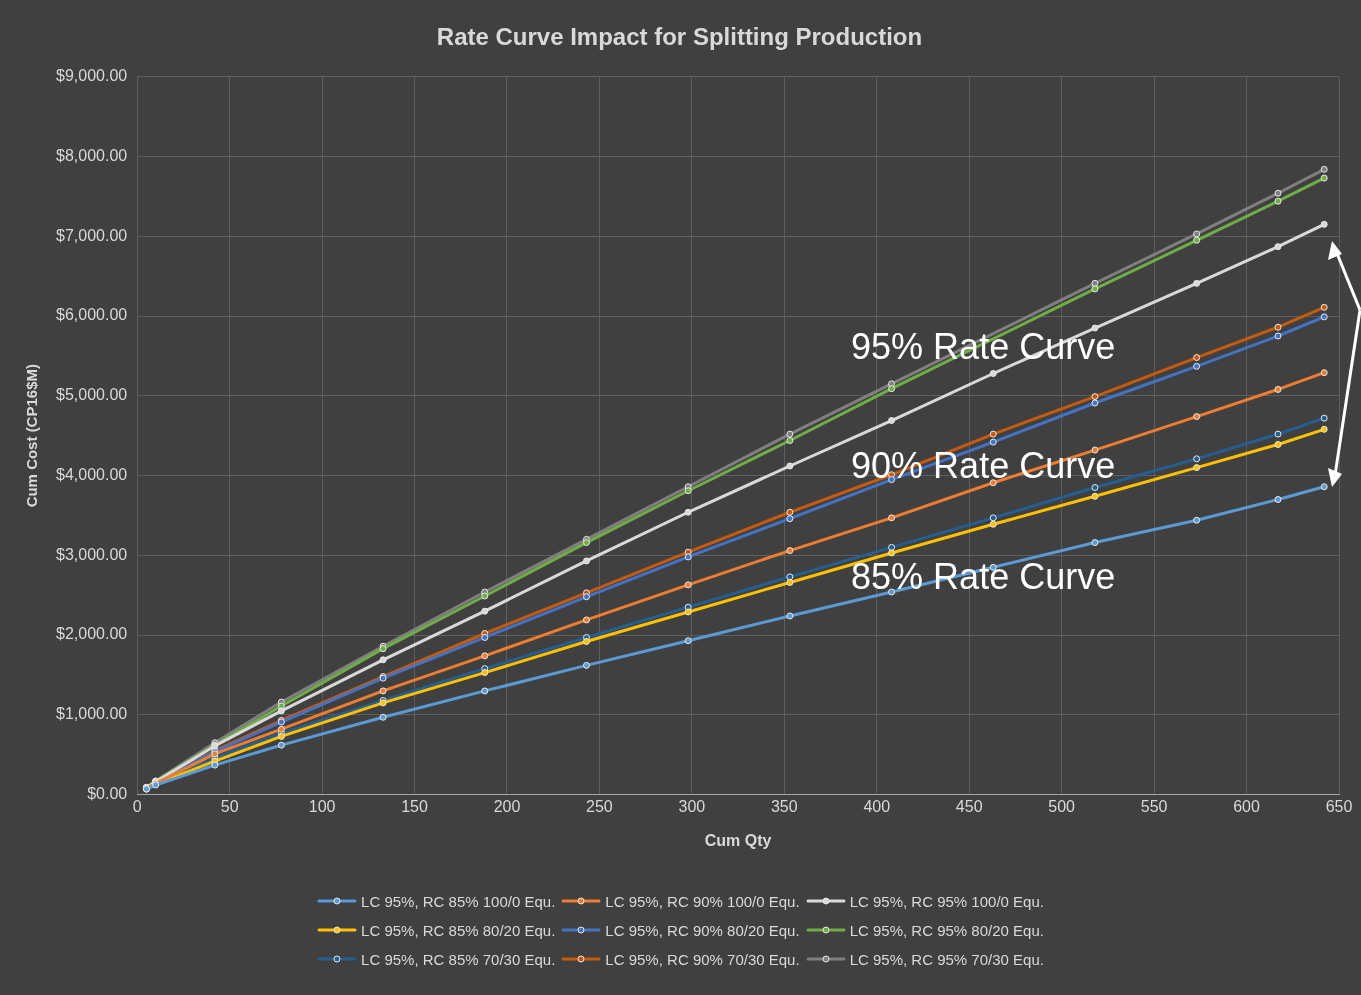 Image resolution: width=1361 pixels, height=995 pixels. I want to click on legend-label: LC 95%, RC 95% 70/30 Equ., so click(946, 959).